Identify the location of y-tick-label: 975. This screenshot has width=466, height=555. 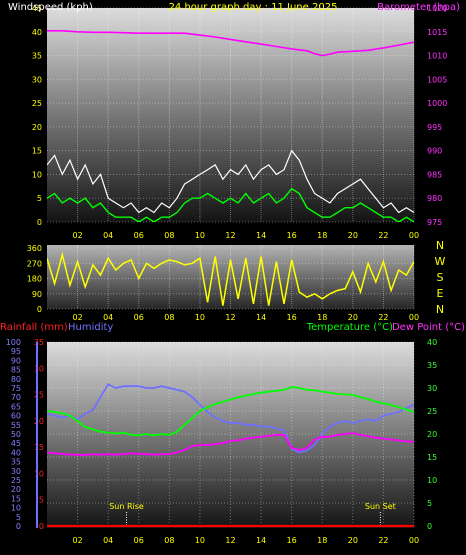
(434, 222).